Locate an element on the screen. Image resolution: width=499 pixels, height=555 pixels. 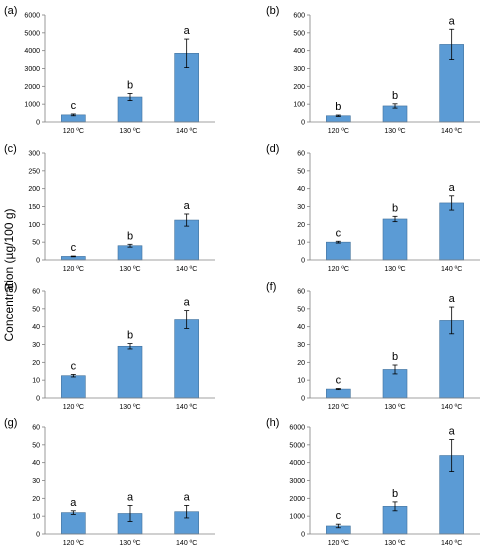
panel-b-label: (b) is located at coordinates (272, 11).